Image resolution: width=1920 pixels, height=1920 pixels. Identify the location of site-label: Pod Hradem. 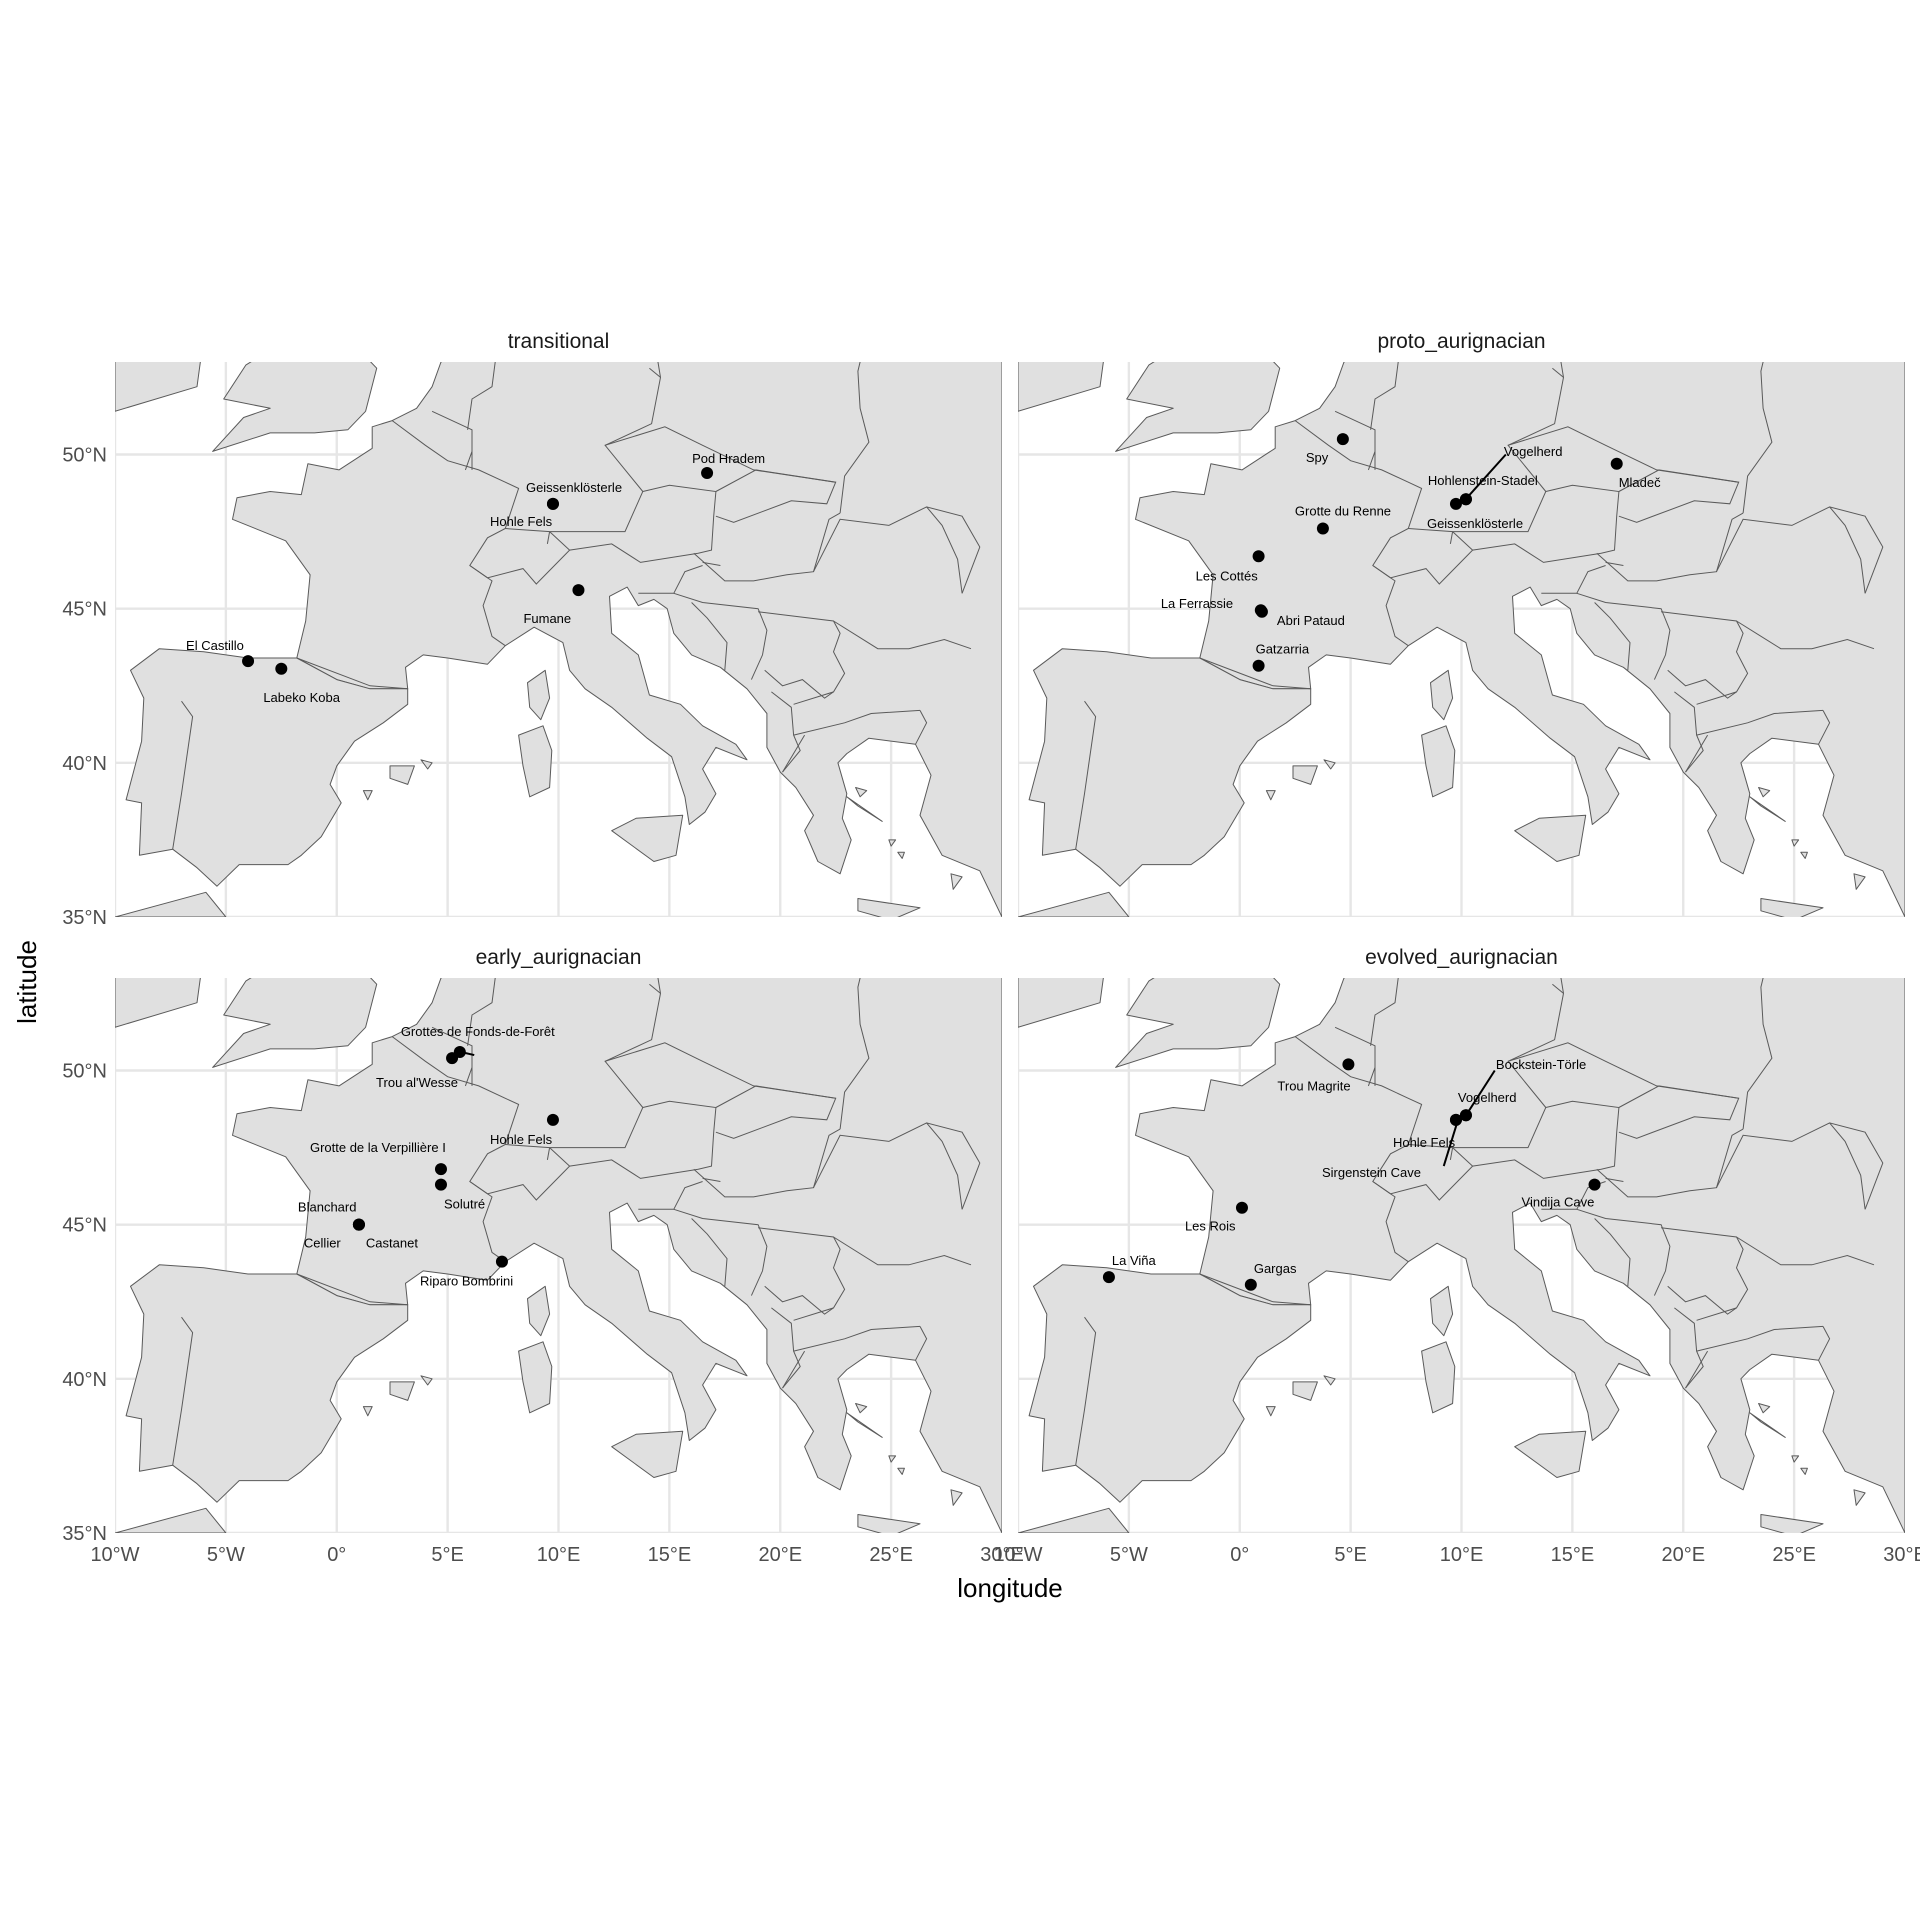
(728, 458).